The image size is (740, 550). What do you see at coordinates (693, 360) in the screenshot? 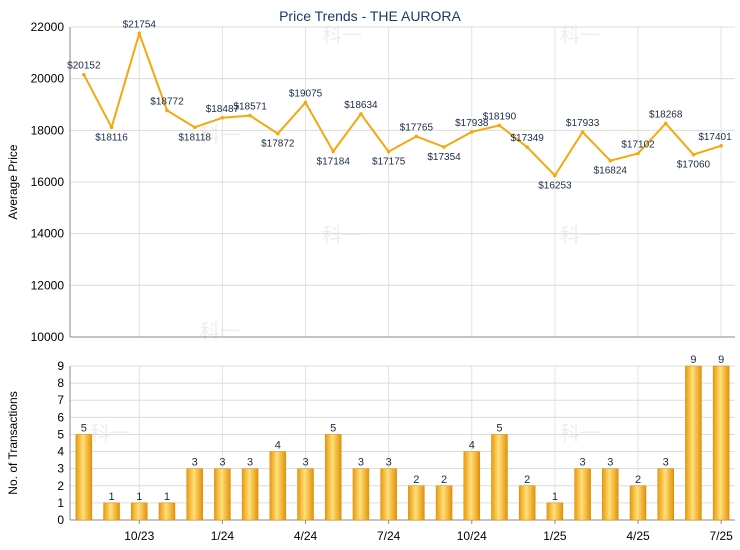
I see `transaction-bar-label: 9` at bounding box center [693, 360].